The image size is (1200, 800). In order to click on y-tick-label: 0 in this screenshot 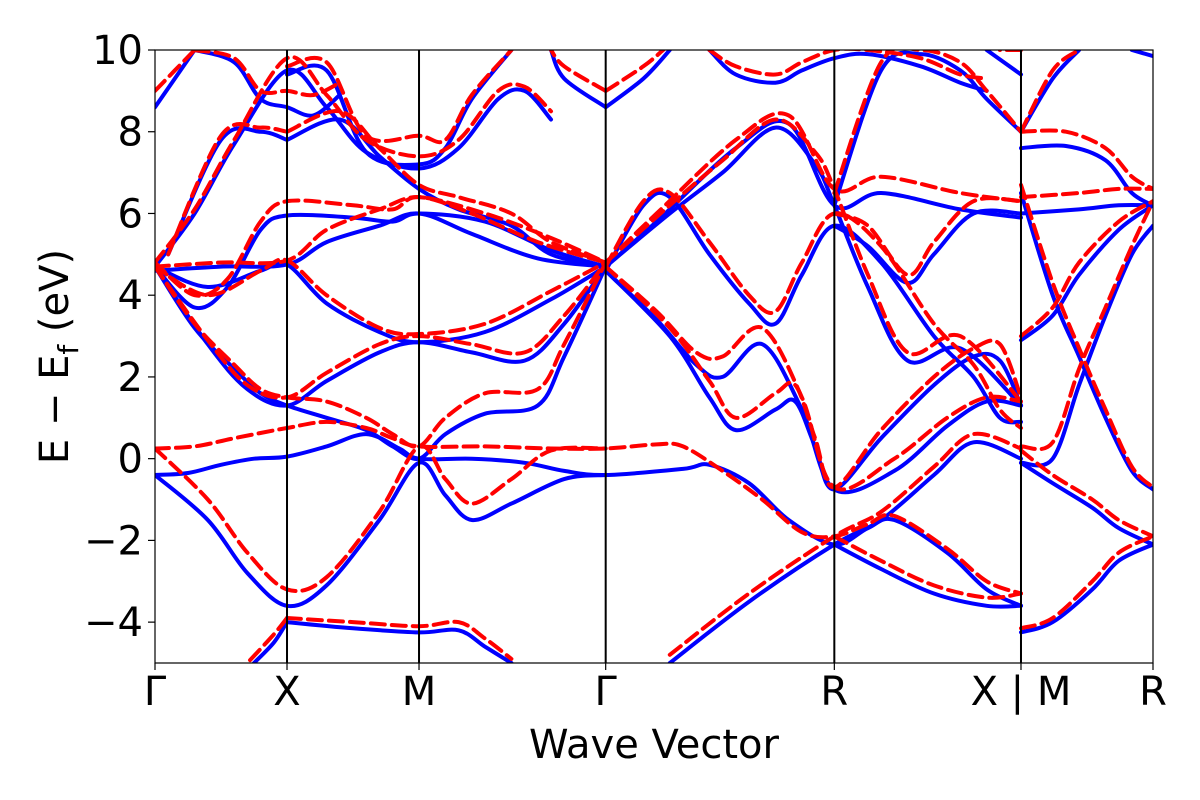, I will do `click(130, 460)`.